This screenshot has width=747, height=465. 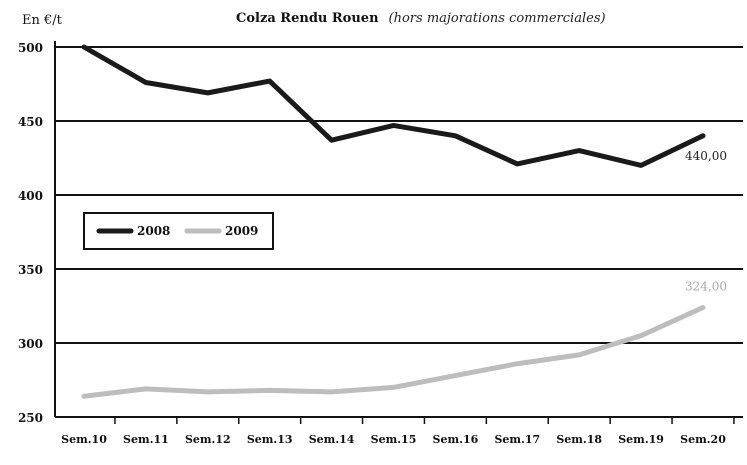 I want to click on y-tick-label-400: 400, so click(x=30, y=196).